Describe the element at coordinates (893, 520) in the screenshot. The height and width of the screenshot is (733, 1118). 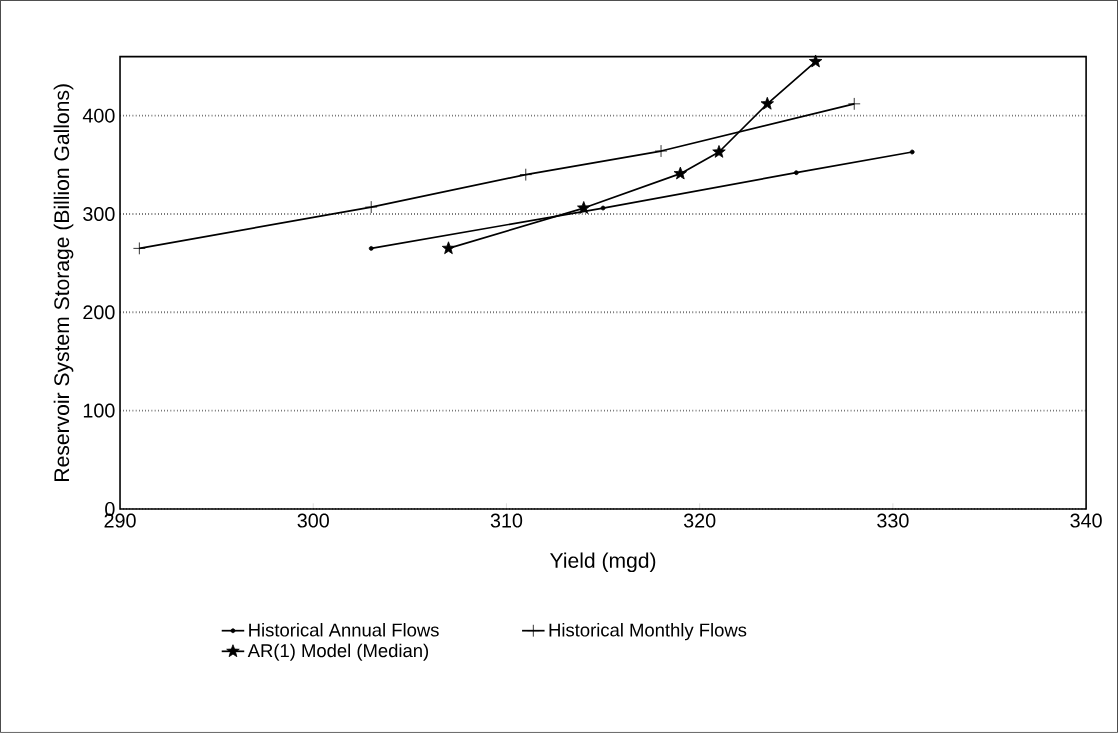
I see `x-tick-label: 330` at that location.